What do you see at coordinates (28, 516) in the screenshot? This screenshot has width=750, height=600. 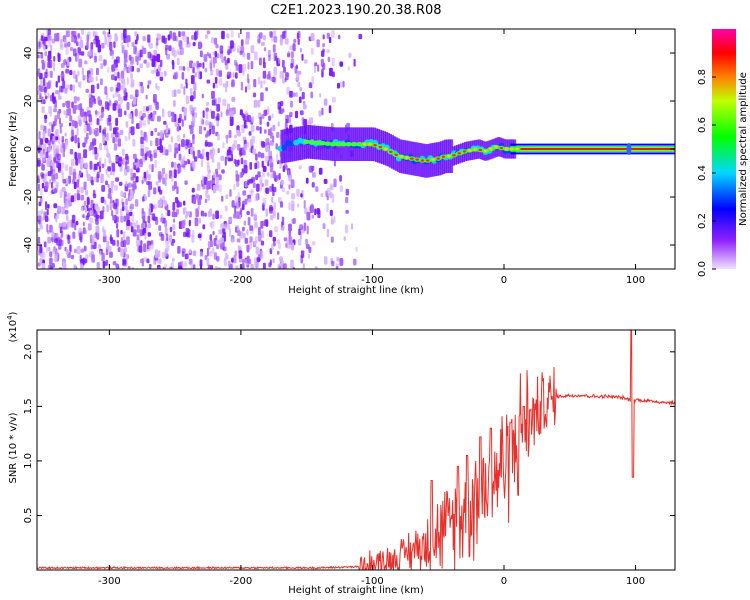 I see `y-tick-label: 0.5` at bounding box center [28, 516].